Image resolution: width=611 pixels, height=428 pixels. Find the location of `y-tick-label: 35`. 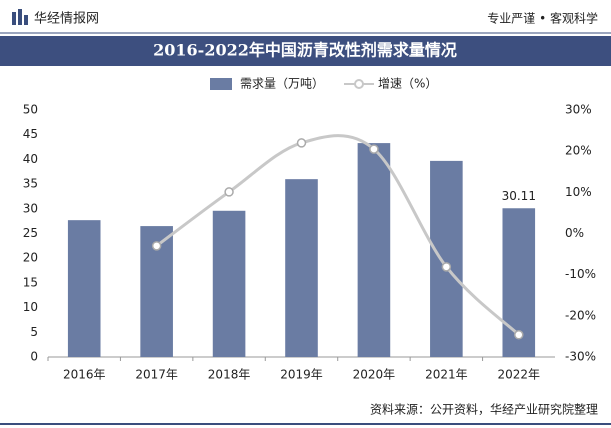

y-tick-label: 35 is located at coordinates (30, 184).